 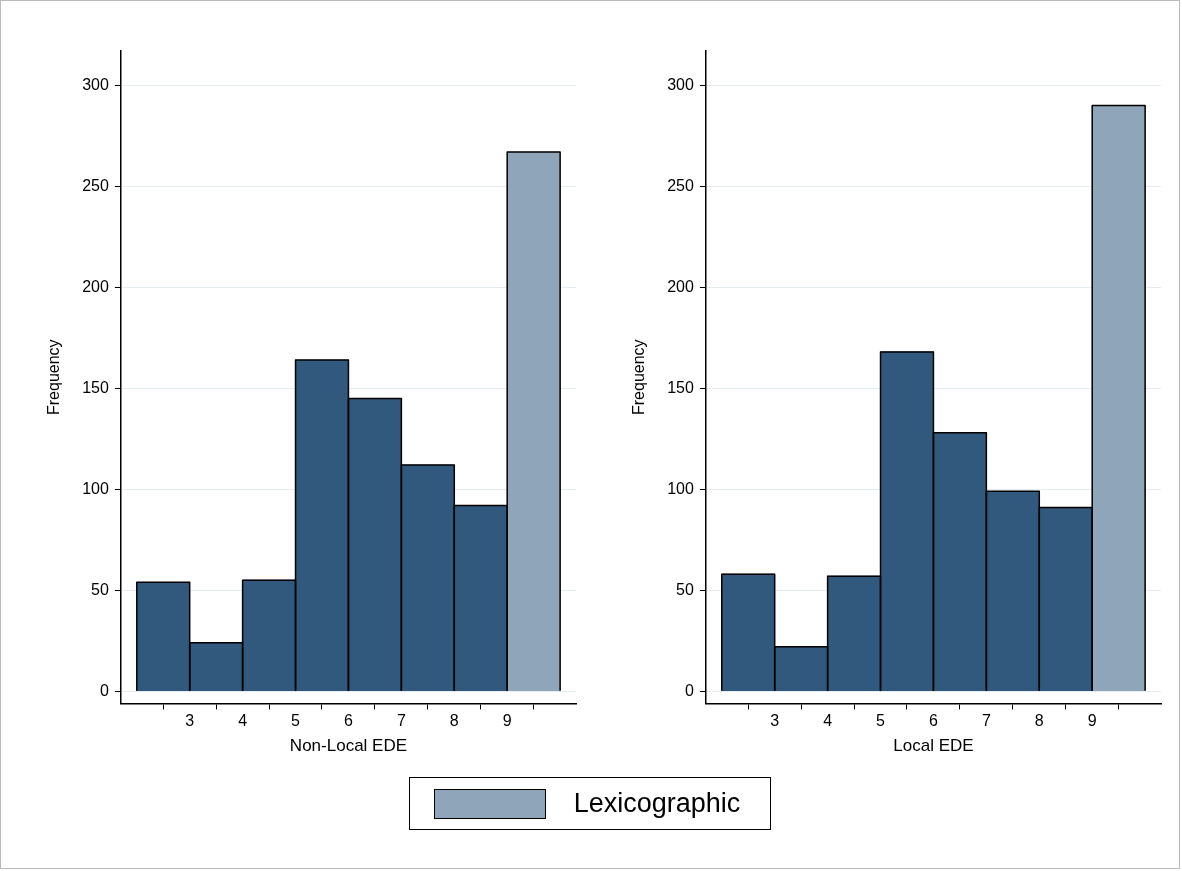 What do you see at coordinates (933, 746) in the screenshot?
I see `x-axis-title: Local EDE` at bounding box center [933, 746].